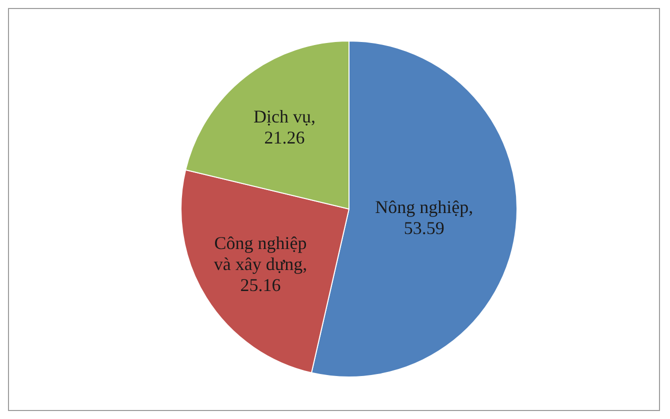 The height and width of the screenshot is (419, 670). What do you see at coordinates (261, 263) in the screenshot?
I see `data-label: Công nghiệp và xây dựng, 25.16` at bounding box center [261, 263].